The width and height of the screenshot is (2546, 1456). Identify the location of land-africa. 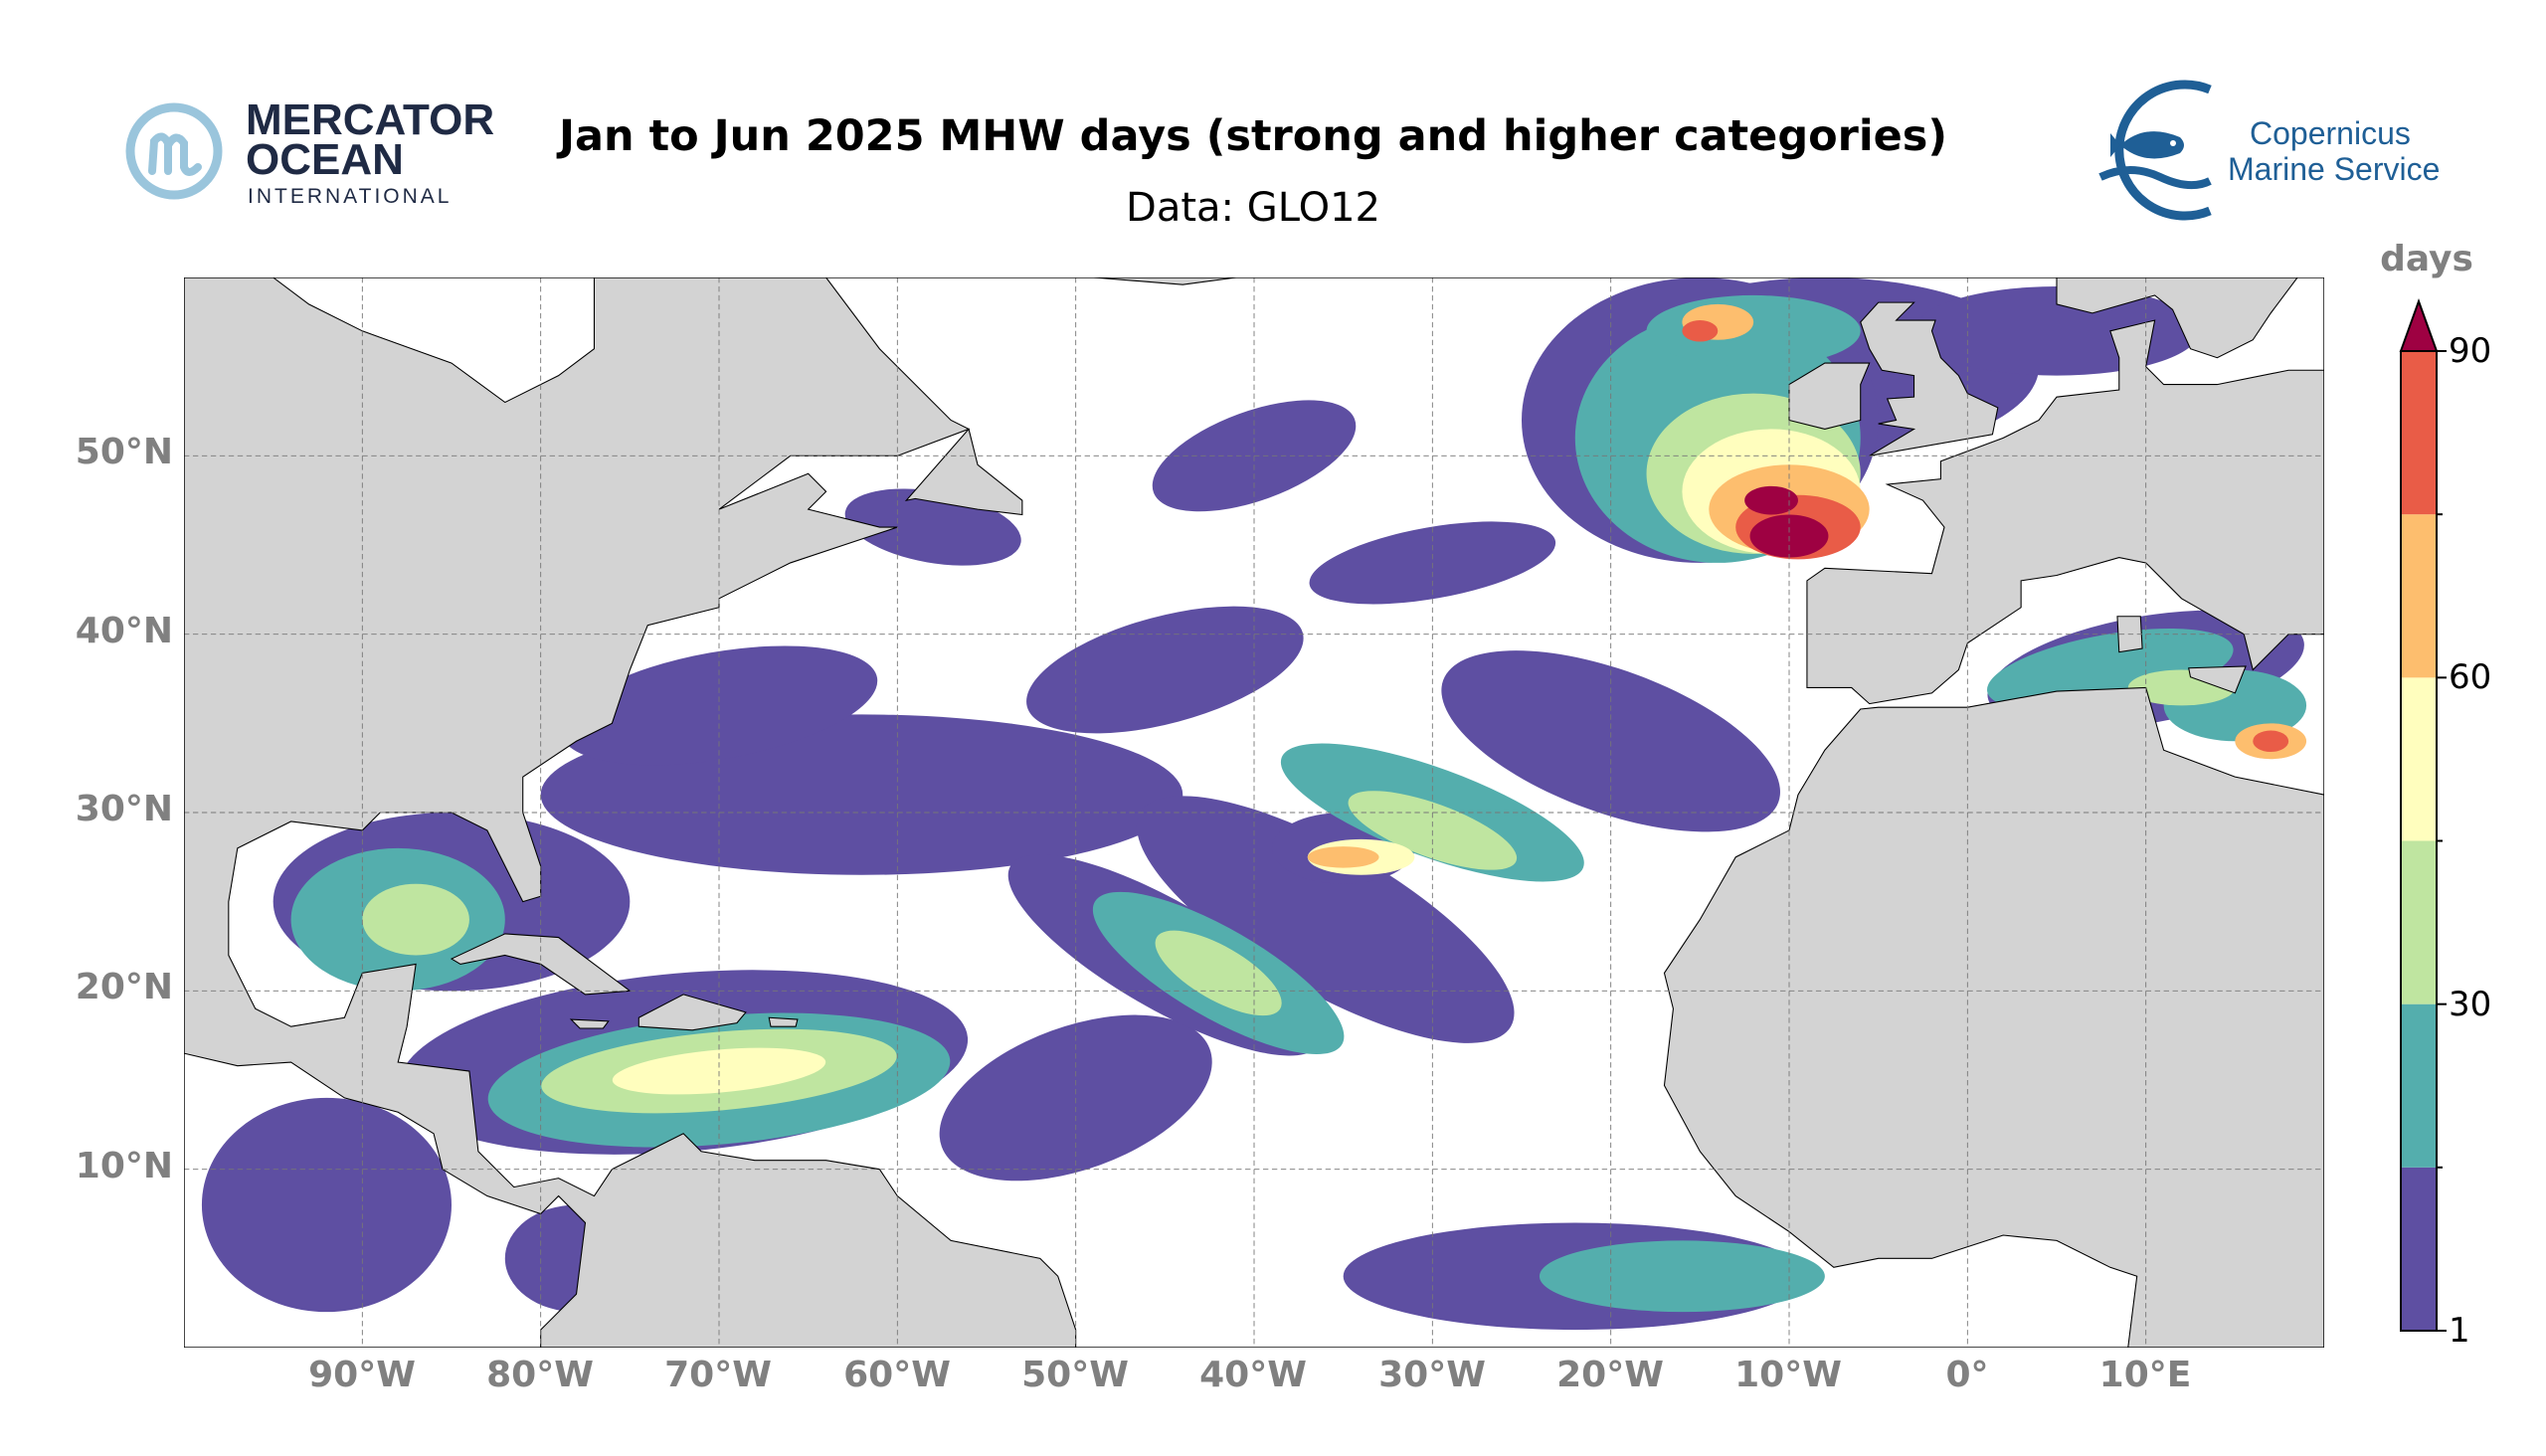
(1993, 1017).